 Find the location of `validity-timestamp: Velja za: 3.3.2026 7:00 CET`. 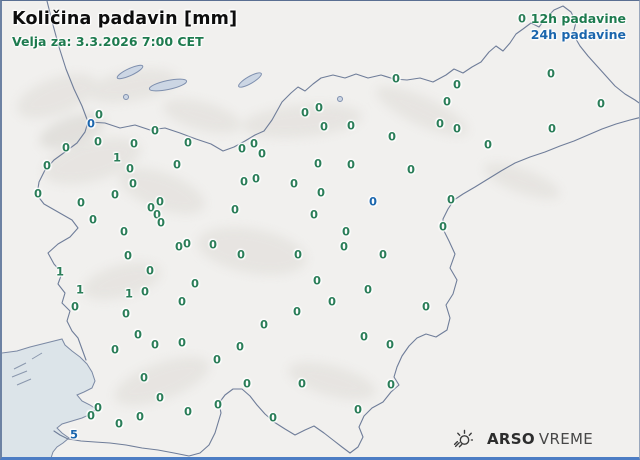

validity-timestamp: Velja za: 3.3.2026 7:00 CET is located at coordinates (108, 41).